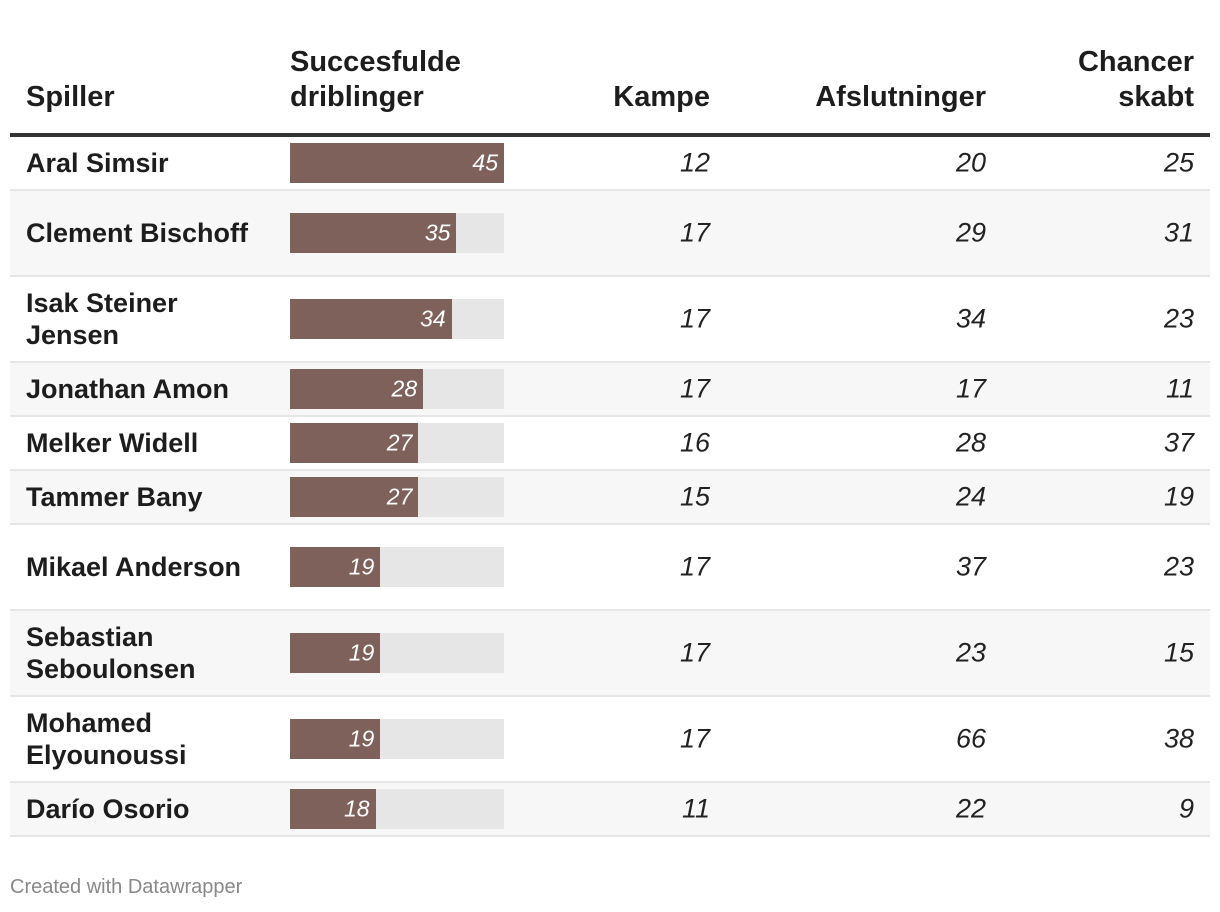  What do you see at coordinates (610, 568) in the screenshot?
I see `table-row: Mikael Anderson 19 17 37 23` at bounding box center [610, 568].